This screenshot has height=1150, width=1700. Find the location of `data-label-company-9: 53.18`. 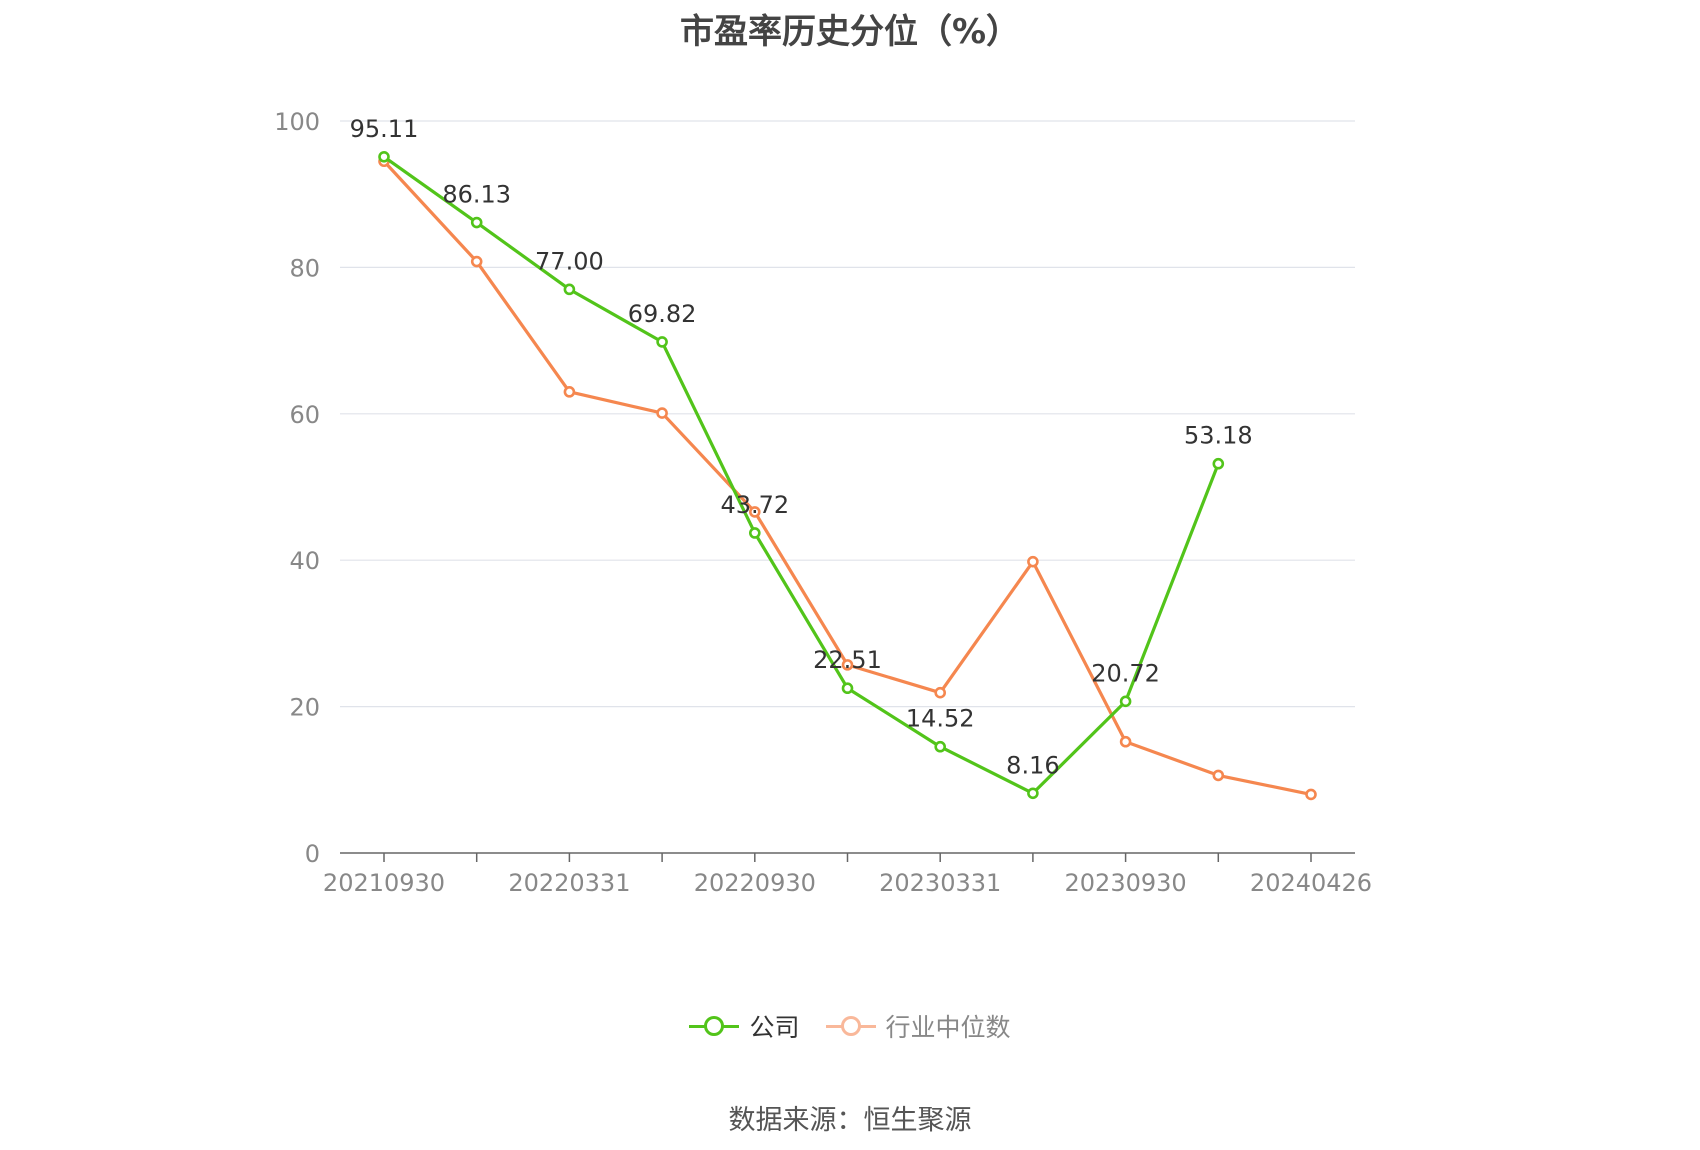

data-label-company-9: 53.18 is located at coordinates (1218, 436).